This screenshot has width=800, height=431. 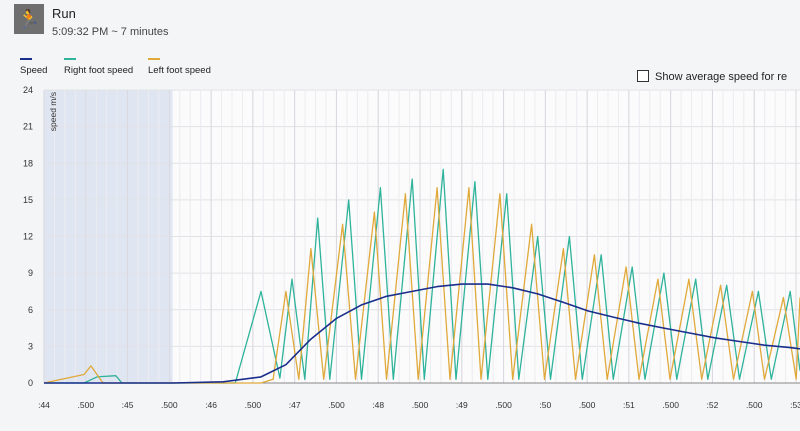 What do you see at coordinates (545, 405) in the screenshot?
I see `x-tick-label: :50` at bounding box center [545, 405].